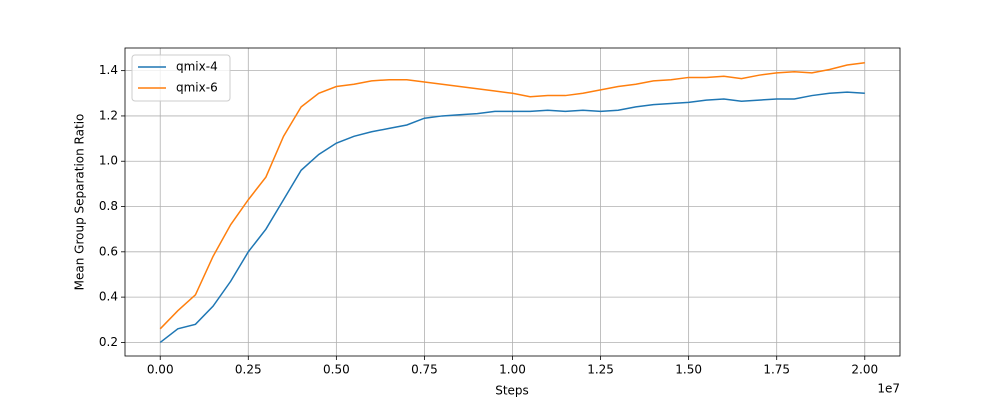 This screenshot has width=1000, height=400. I want to click on x-tick-label: 1.75, so click(776, 370).